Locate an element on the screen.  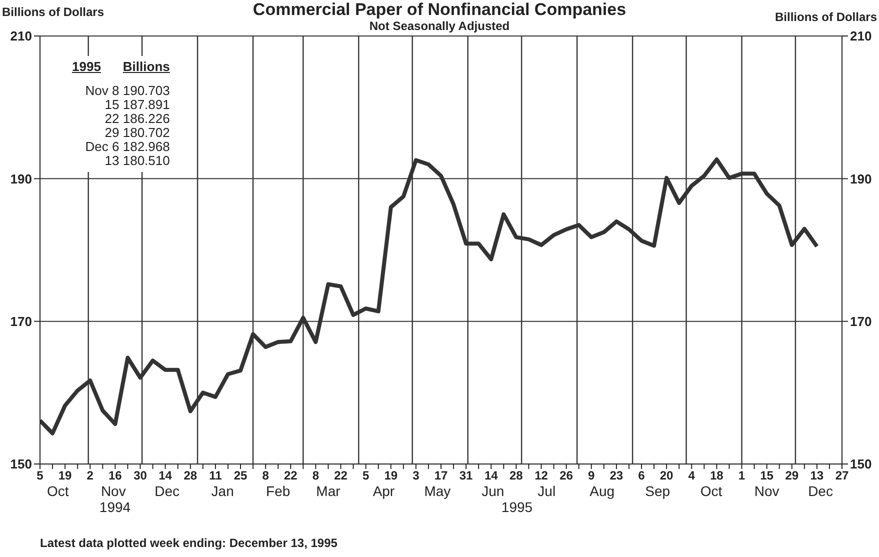
x-tick-label: 16 is located at coordinates (115, 475).